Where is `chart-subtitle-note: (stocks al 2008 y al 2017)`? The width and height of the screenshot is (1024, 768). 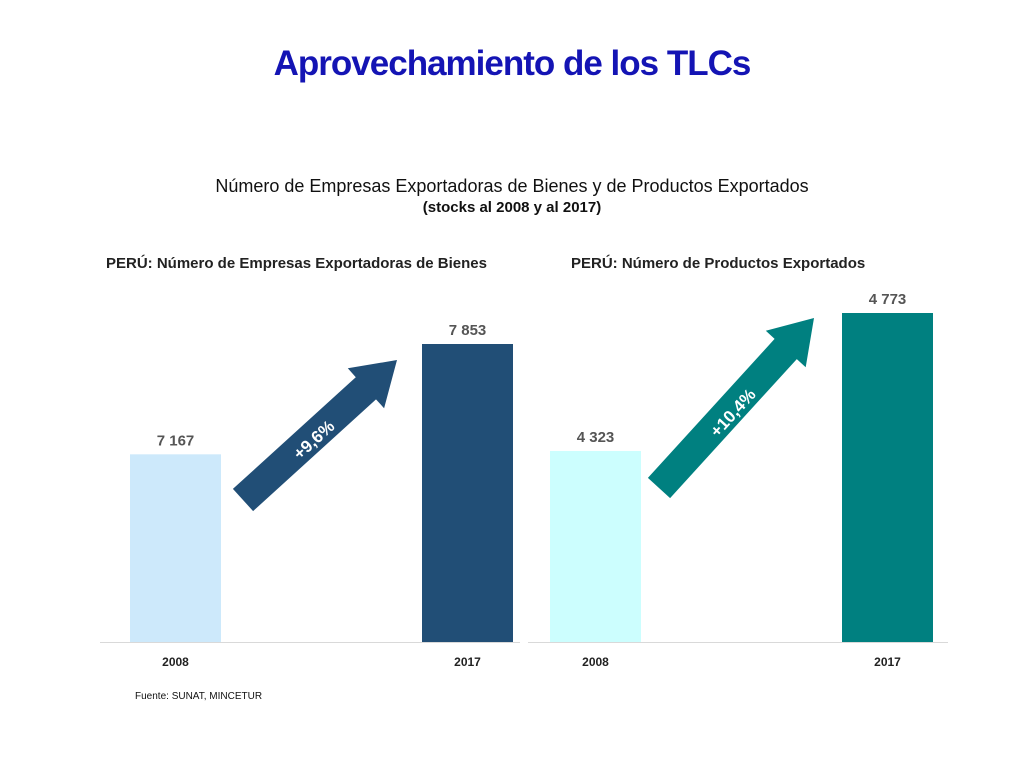 chart-subtitle-note: (stocks al 2008 y al 2017) is located at coordinates (512, 207).